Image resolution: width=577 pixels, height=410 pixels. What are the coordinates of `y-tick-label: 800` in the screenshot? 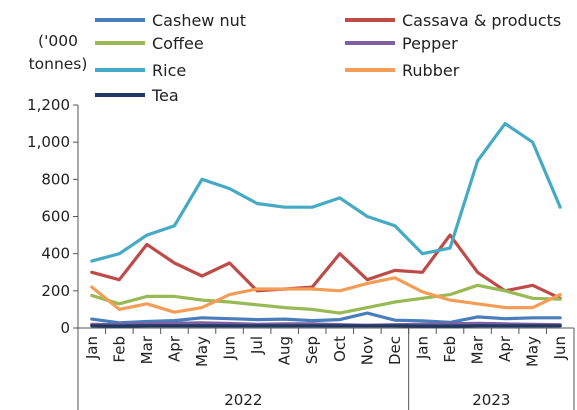 It's located at (55, 179).